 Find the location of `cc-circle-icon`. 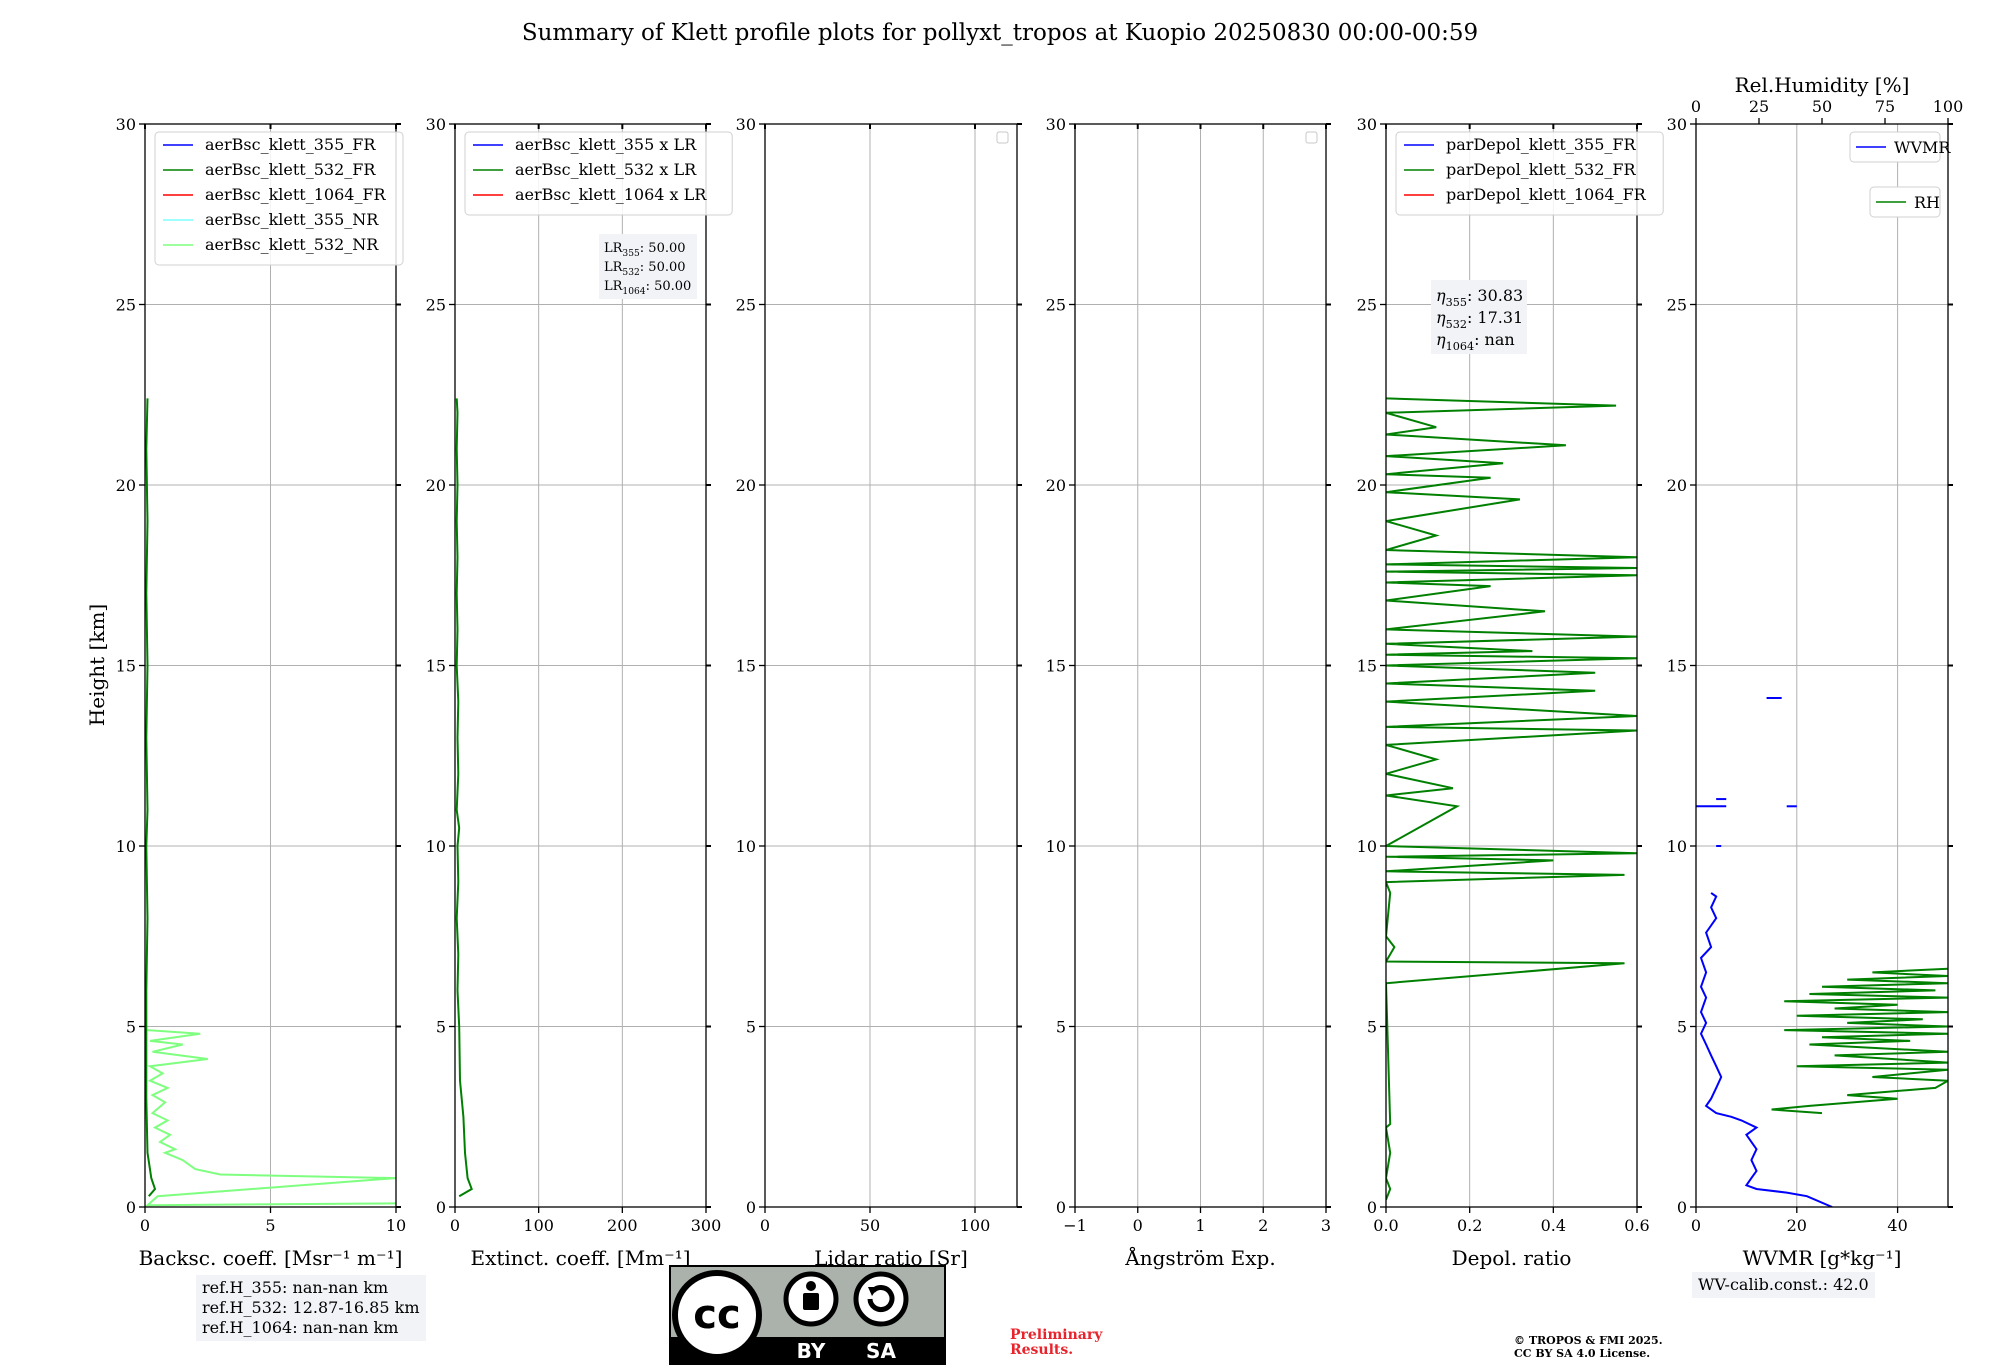

cc-circle-icon is located at coordinates (717, 1315).